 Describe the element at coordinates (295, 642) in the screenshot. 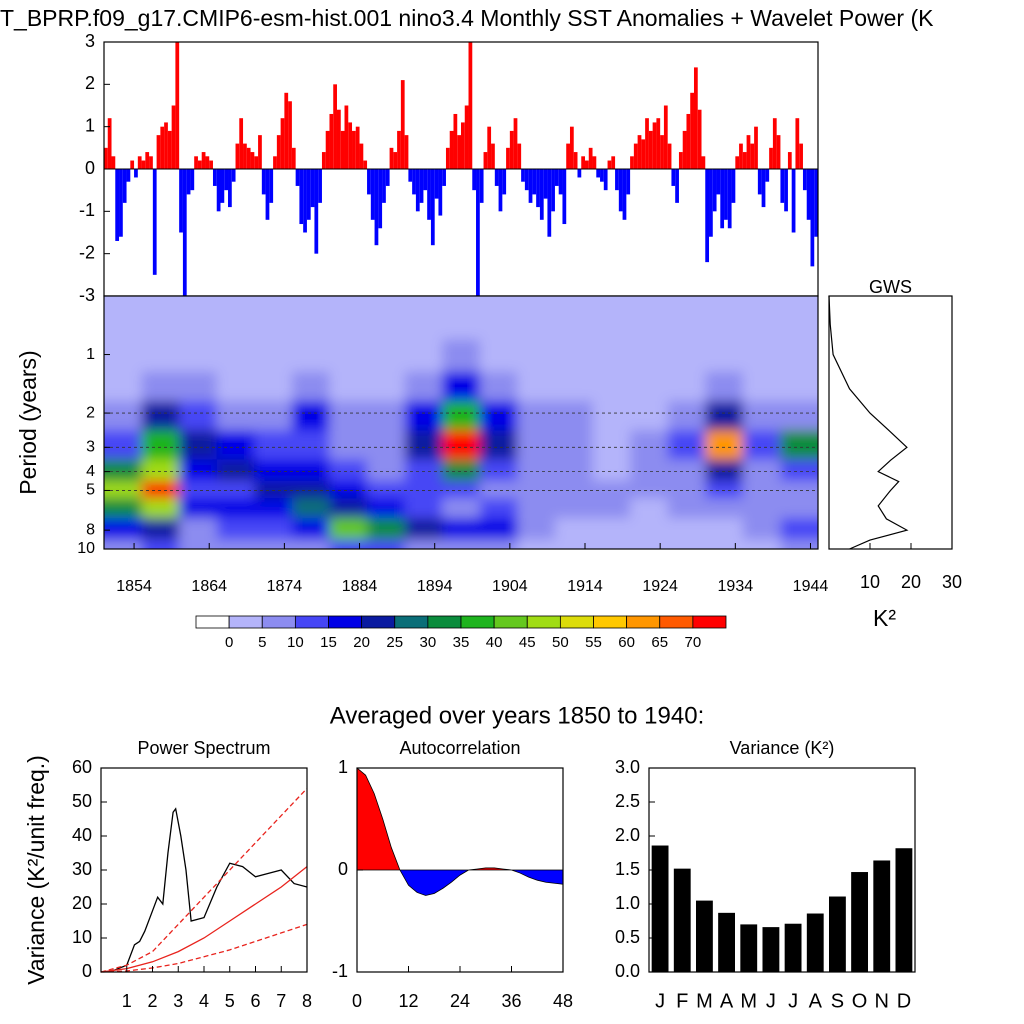

I see `colorbar-label: 10` at that location.